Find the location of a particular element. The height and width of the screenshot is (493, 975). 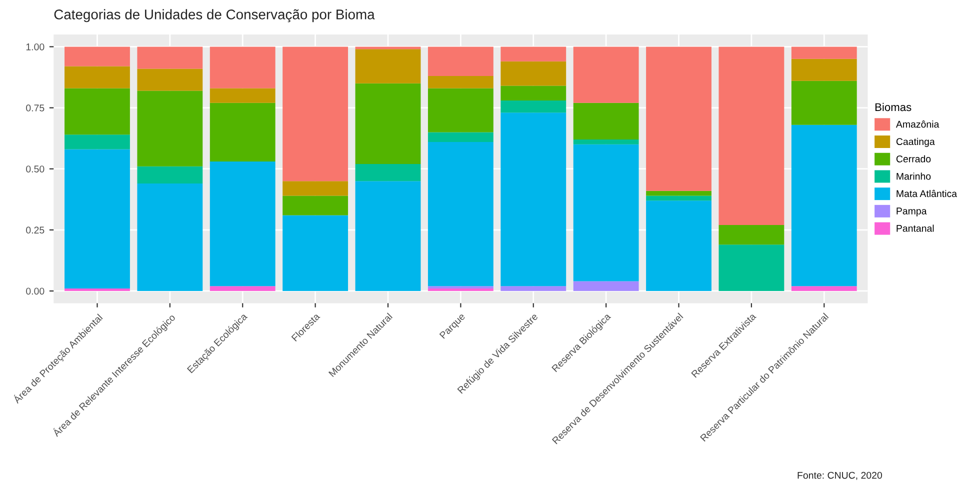

legend-label: Pantanal is located at coordinates (915, 228).